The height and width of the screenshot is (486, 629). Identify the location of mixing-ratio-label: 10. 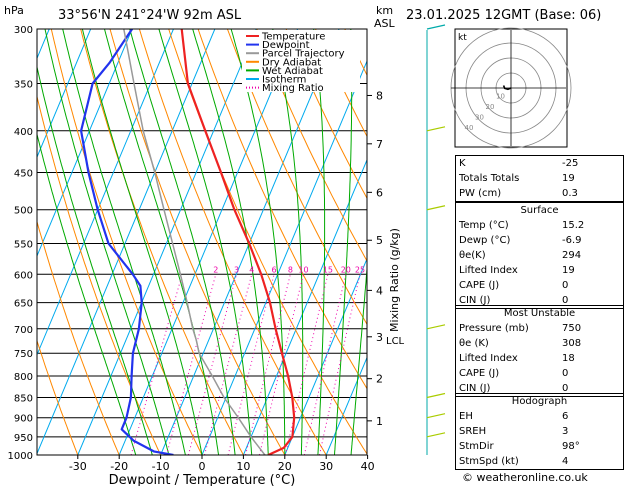
(303, 269).